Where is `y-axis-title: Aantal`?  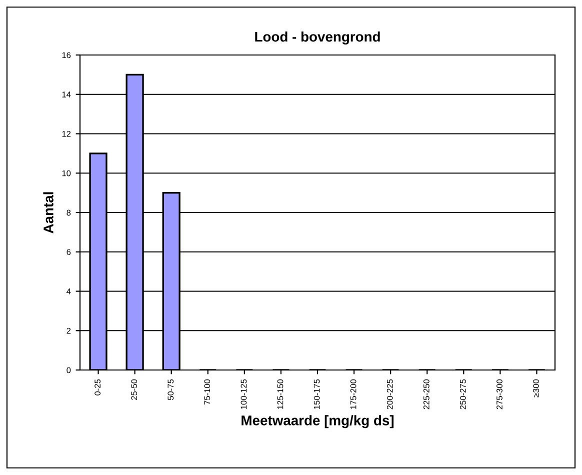
y-axis-title: Aantal is located at coordinates (48, 213).